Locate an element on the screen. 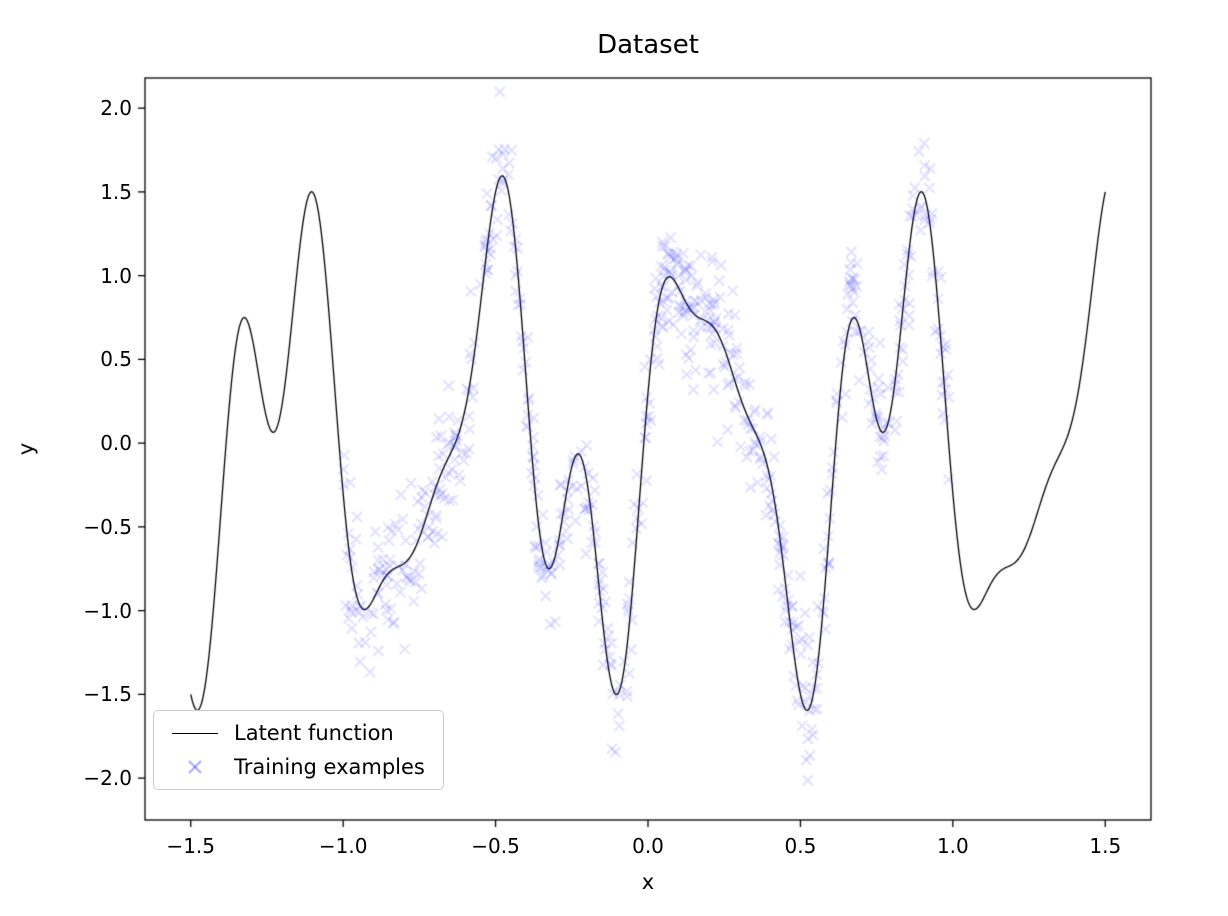  y-tick-label: 2.0 is located at coordinates (116, 108).